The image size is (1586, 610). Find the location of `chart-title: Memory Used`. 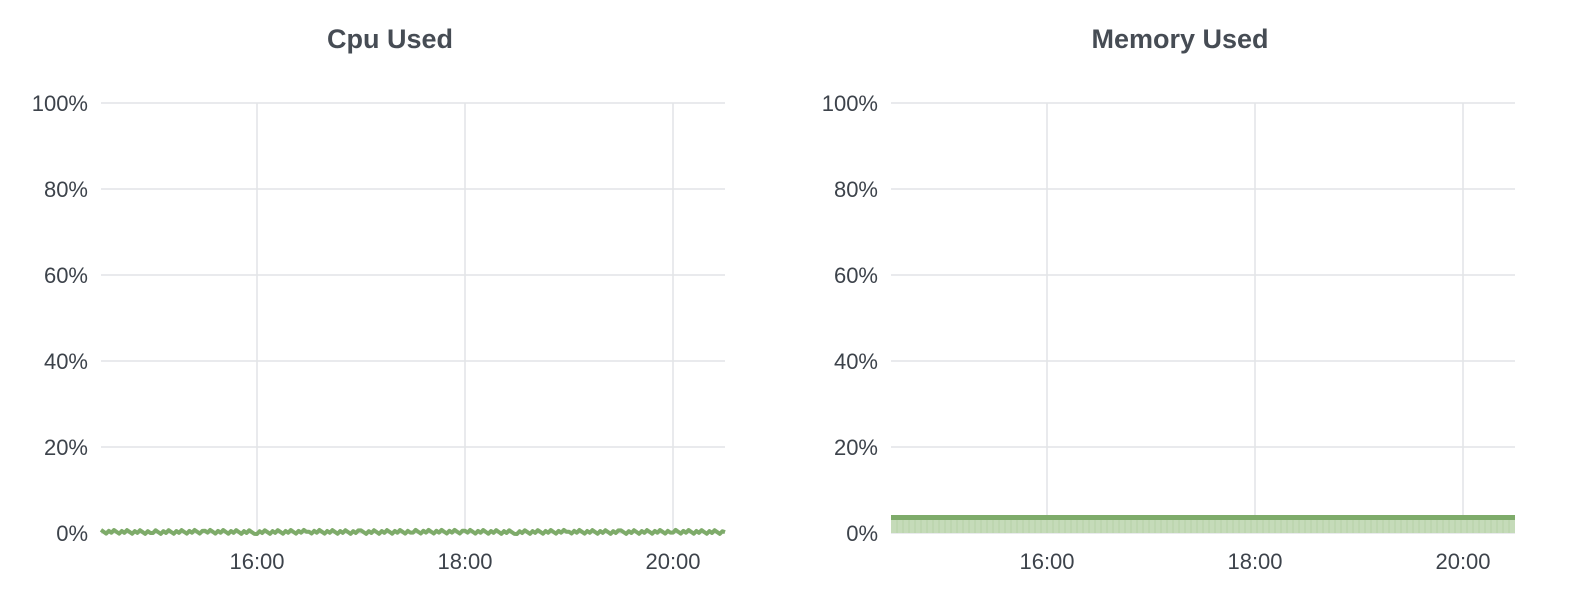

chart-title: Memory Used is located at coordinates (1180, 39).